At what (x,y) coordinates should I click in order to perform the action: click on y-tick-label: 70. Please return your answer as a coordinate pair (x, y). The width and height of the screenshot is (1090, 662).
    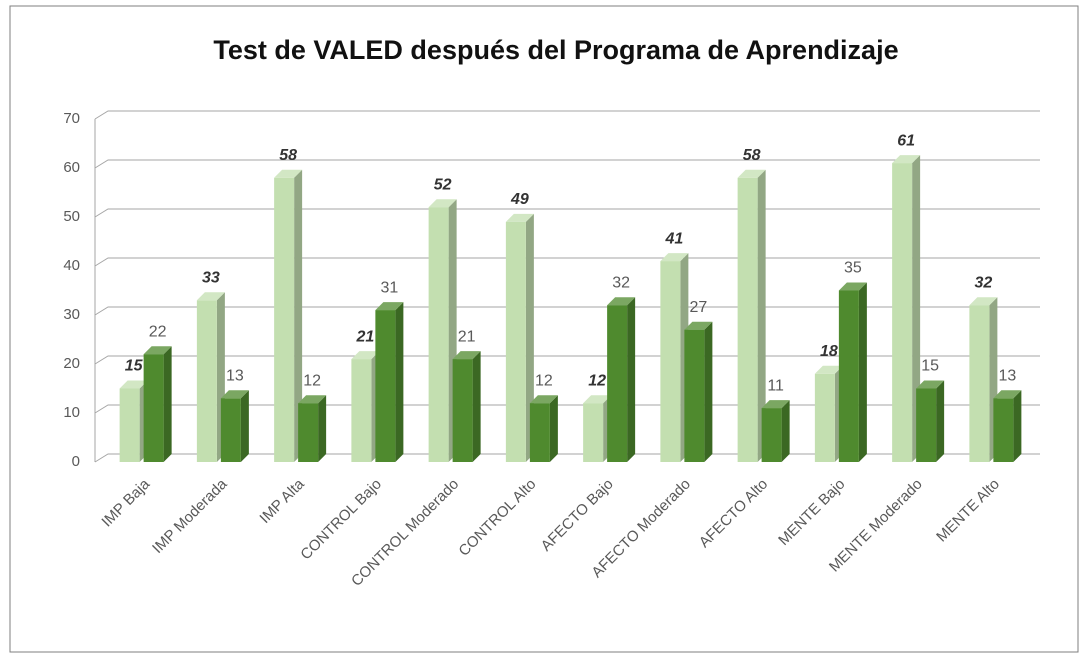
    Looking at the image, I should click on (71, 118).